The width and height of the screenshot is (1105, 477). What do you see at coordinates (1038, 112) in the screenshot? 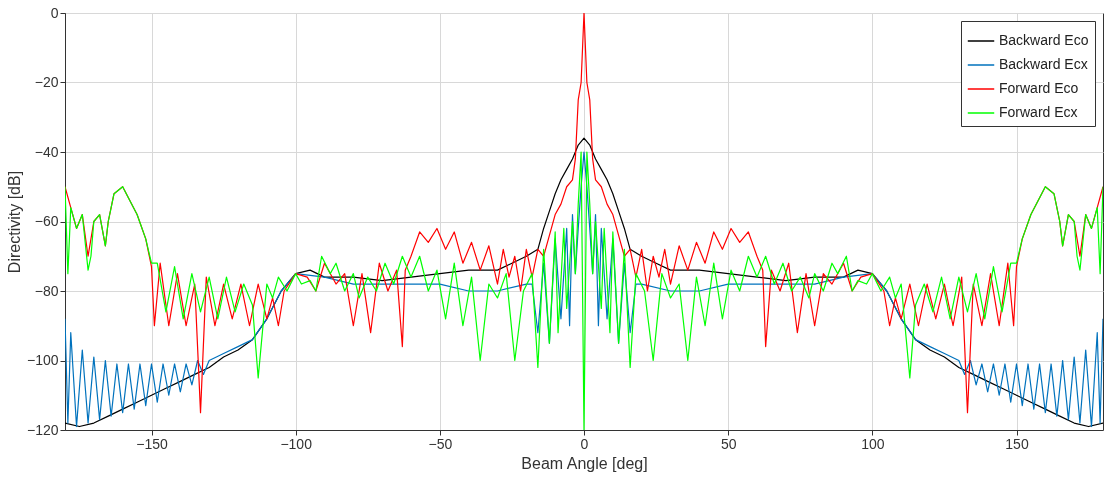
I see `legend-label: Forward Ecx` at bounding box center [1038, 112].